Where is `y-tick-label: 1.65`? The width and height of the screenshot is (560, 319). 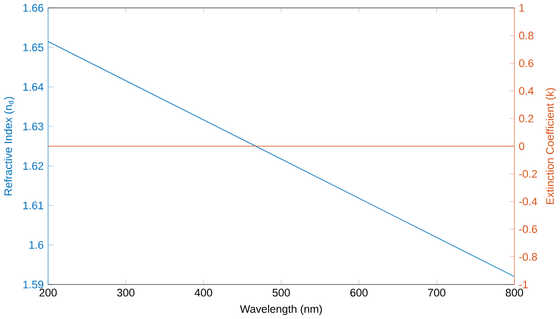 y-tick-label: 1.65 is located at coordinates (33, 48).